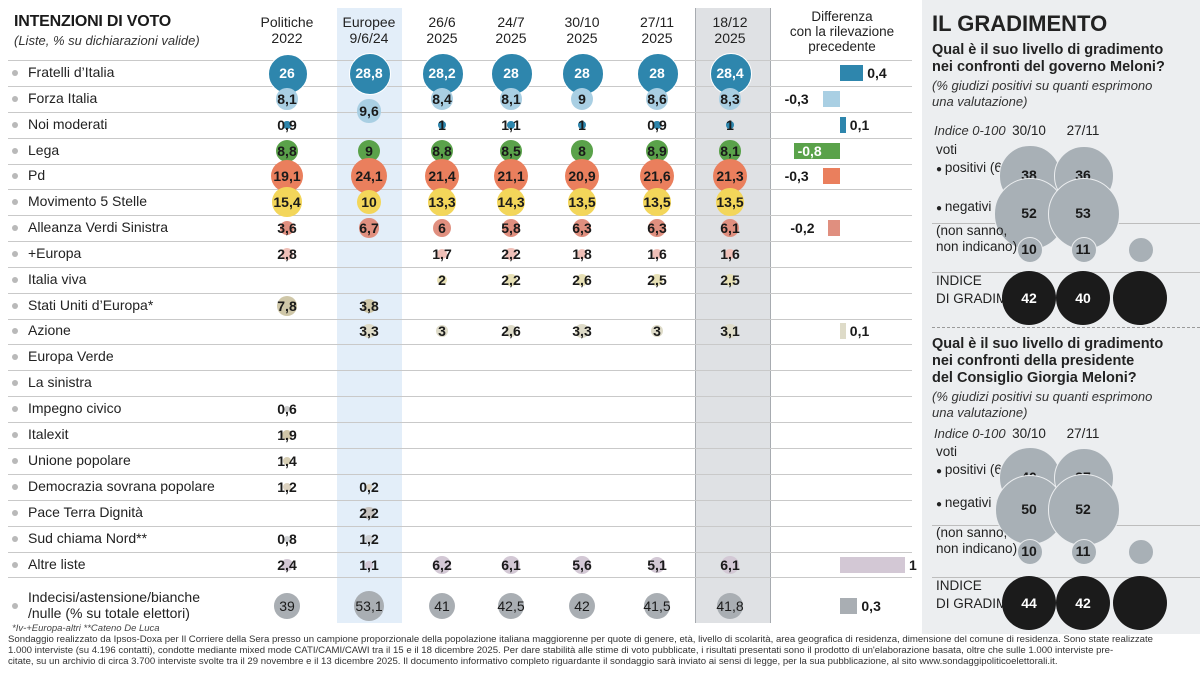 The height and width of the screenshot is (675, 1200). What do you see at coordinates (442, 30) in the screenshot?
I see `column-header: 26/6 2025` at bounding box center [442, 30].